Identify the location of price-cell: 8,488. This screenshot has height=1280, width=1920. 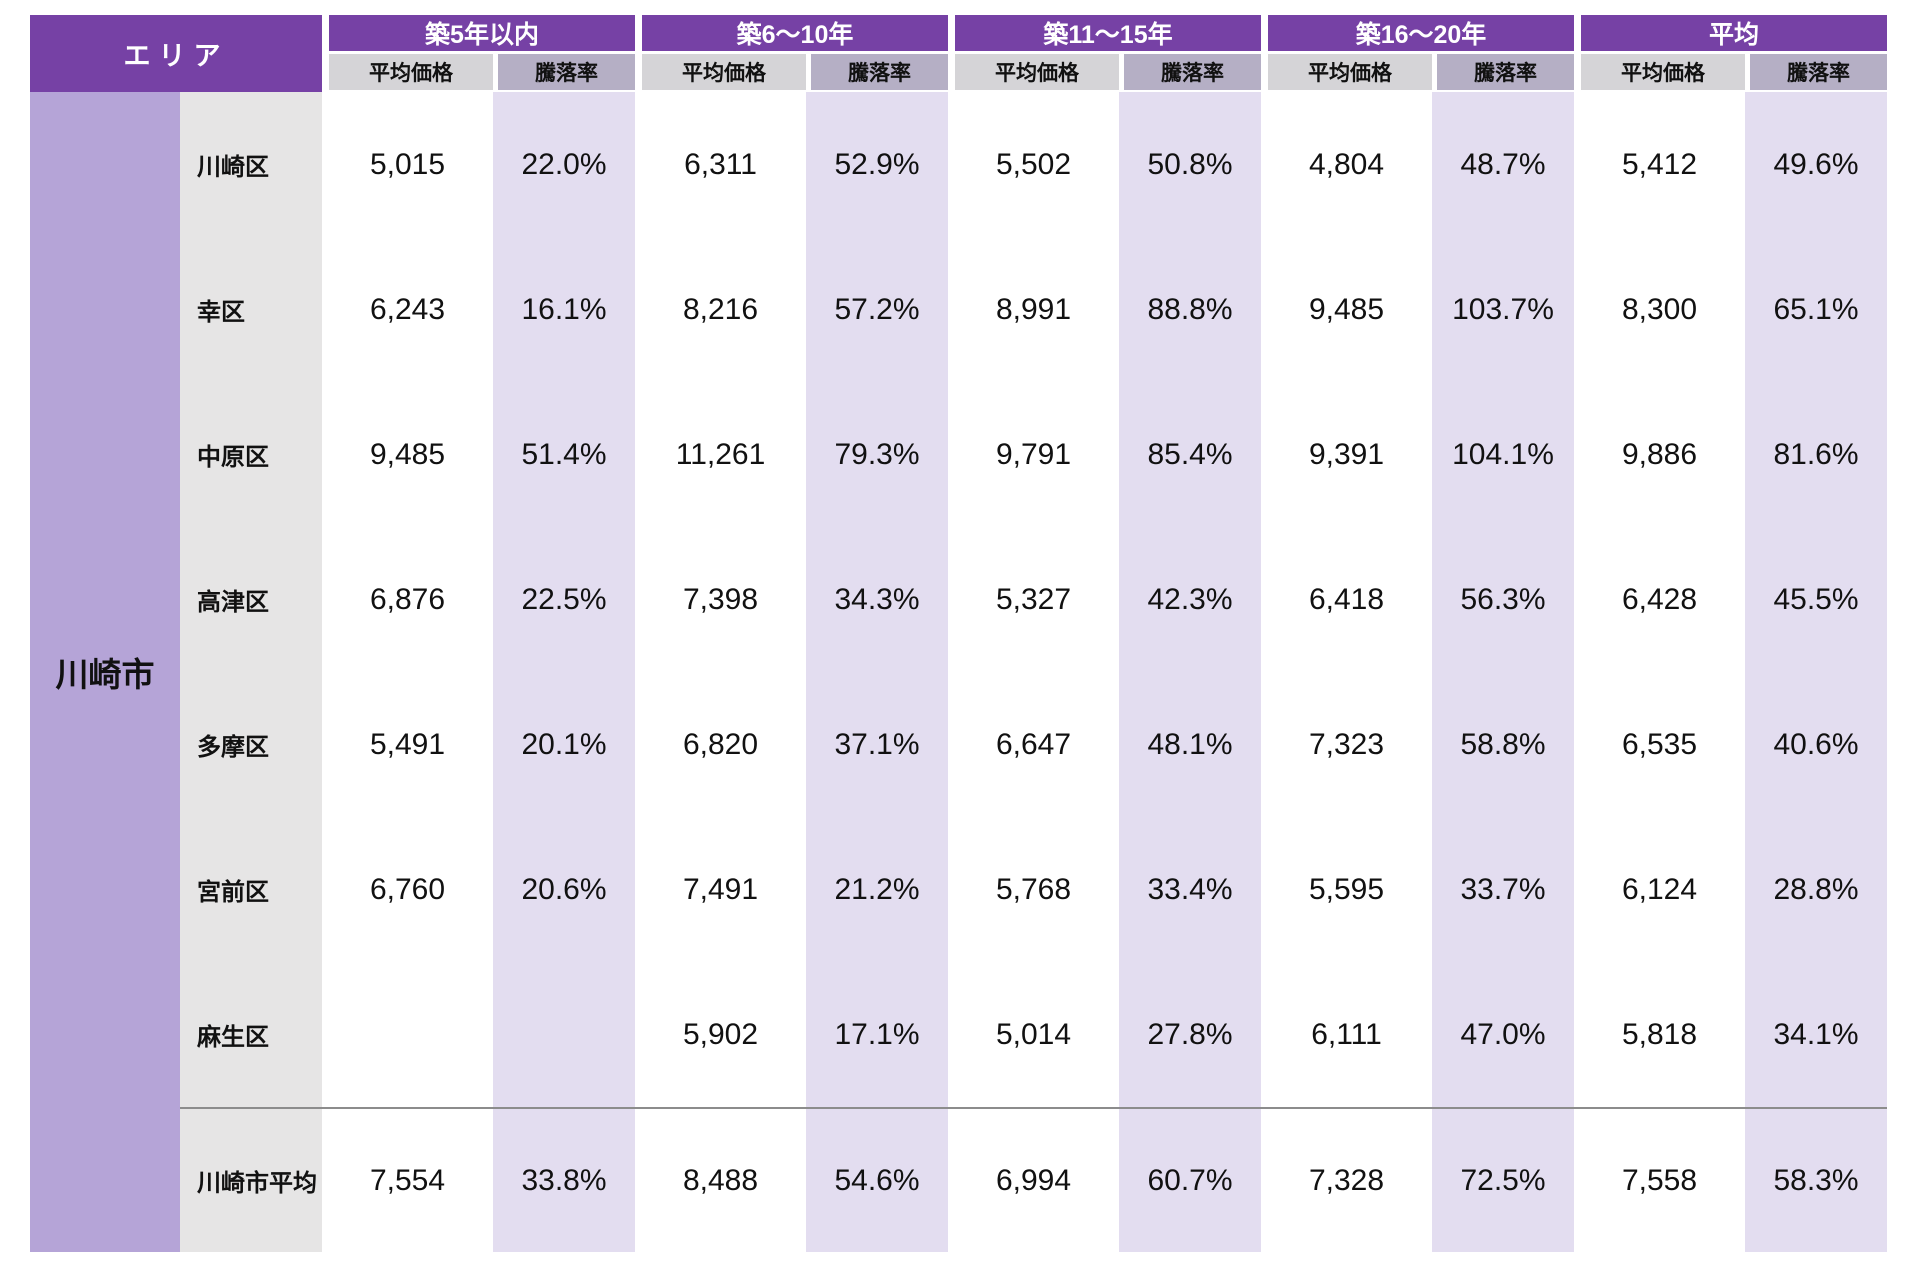
(720, 1179).